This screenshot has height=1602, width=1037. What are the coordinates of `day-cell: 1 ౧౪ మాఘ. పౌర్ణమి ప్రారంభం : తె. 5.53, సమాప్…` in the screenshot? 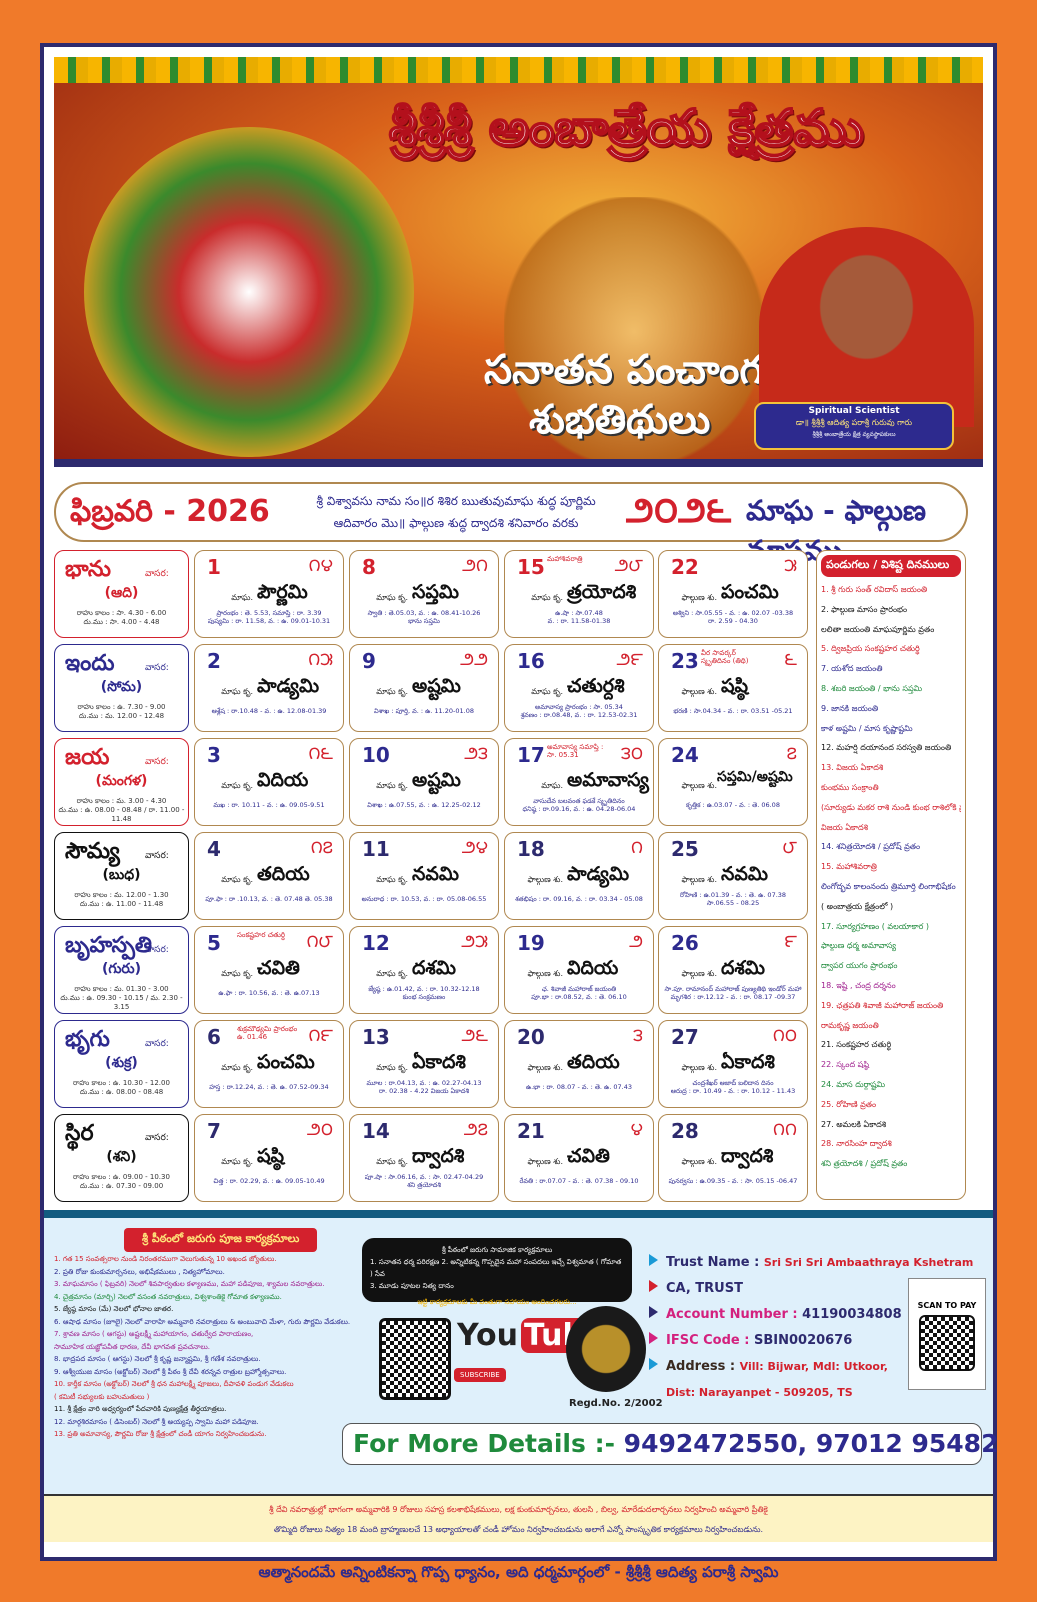 It's located at (269, 594).